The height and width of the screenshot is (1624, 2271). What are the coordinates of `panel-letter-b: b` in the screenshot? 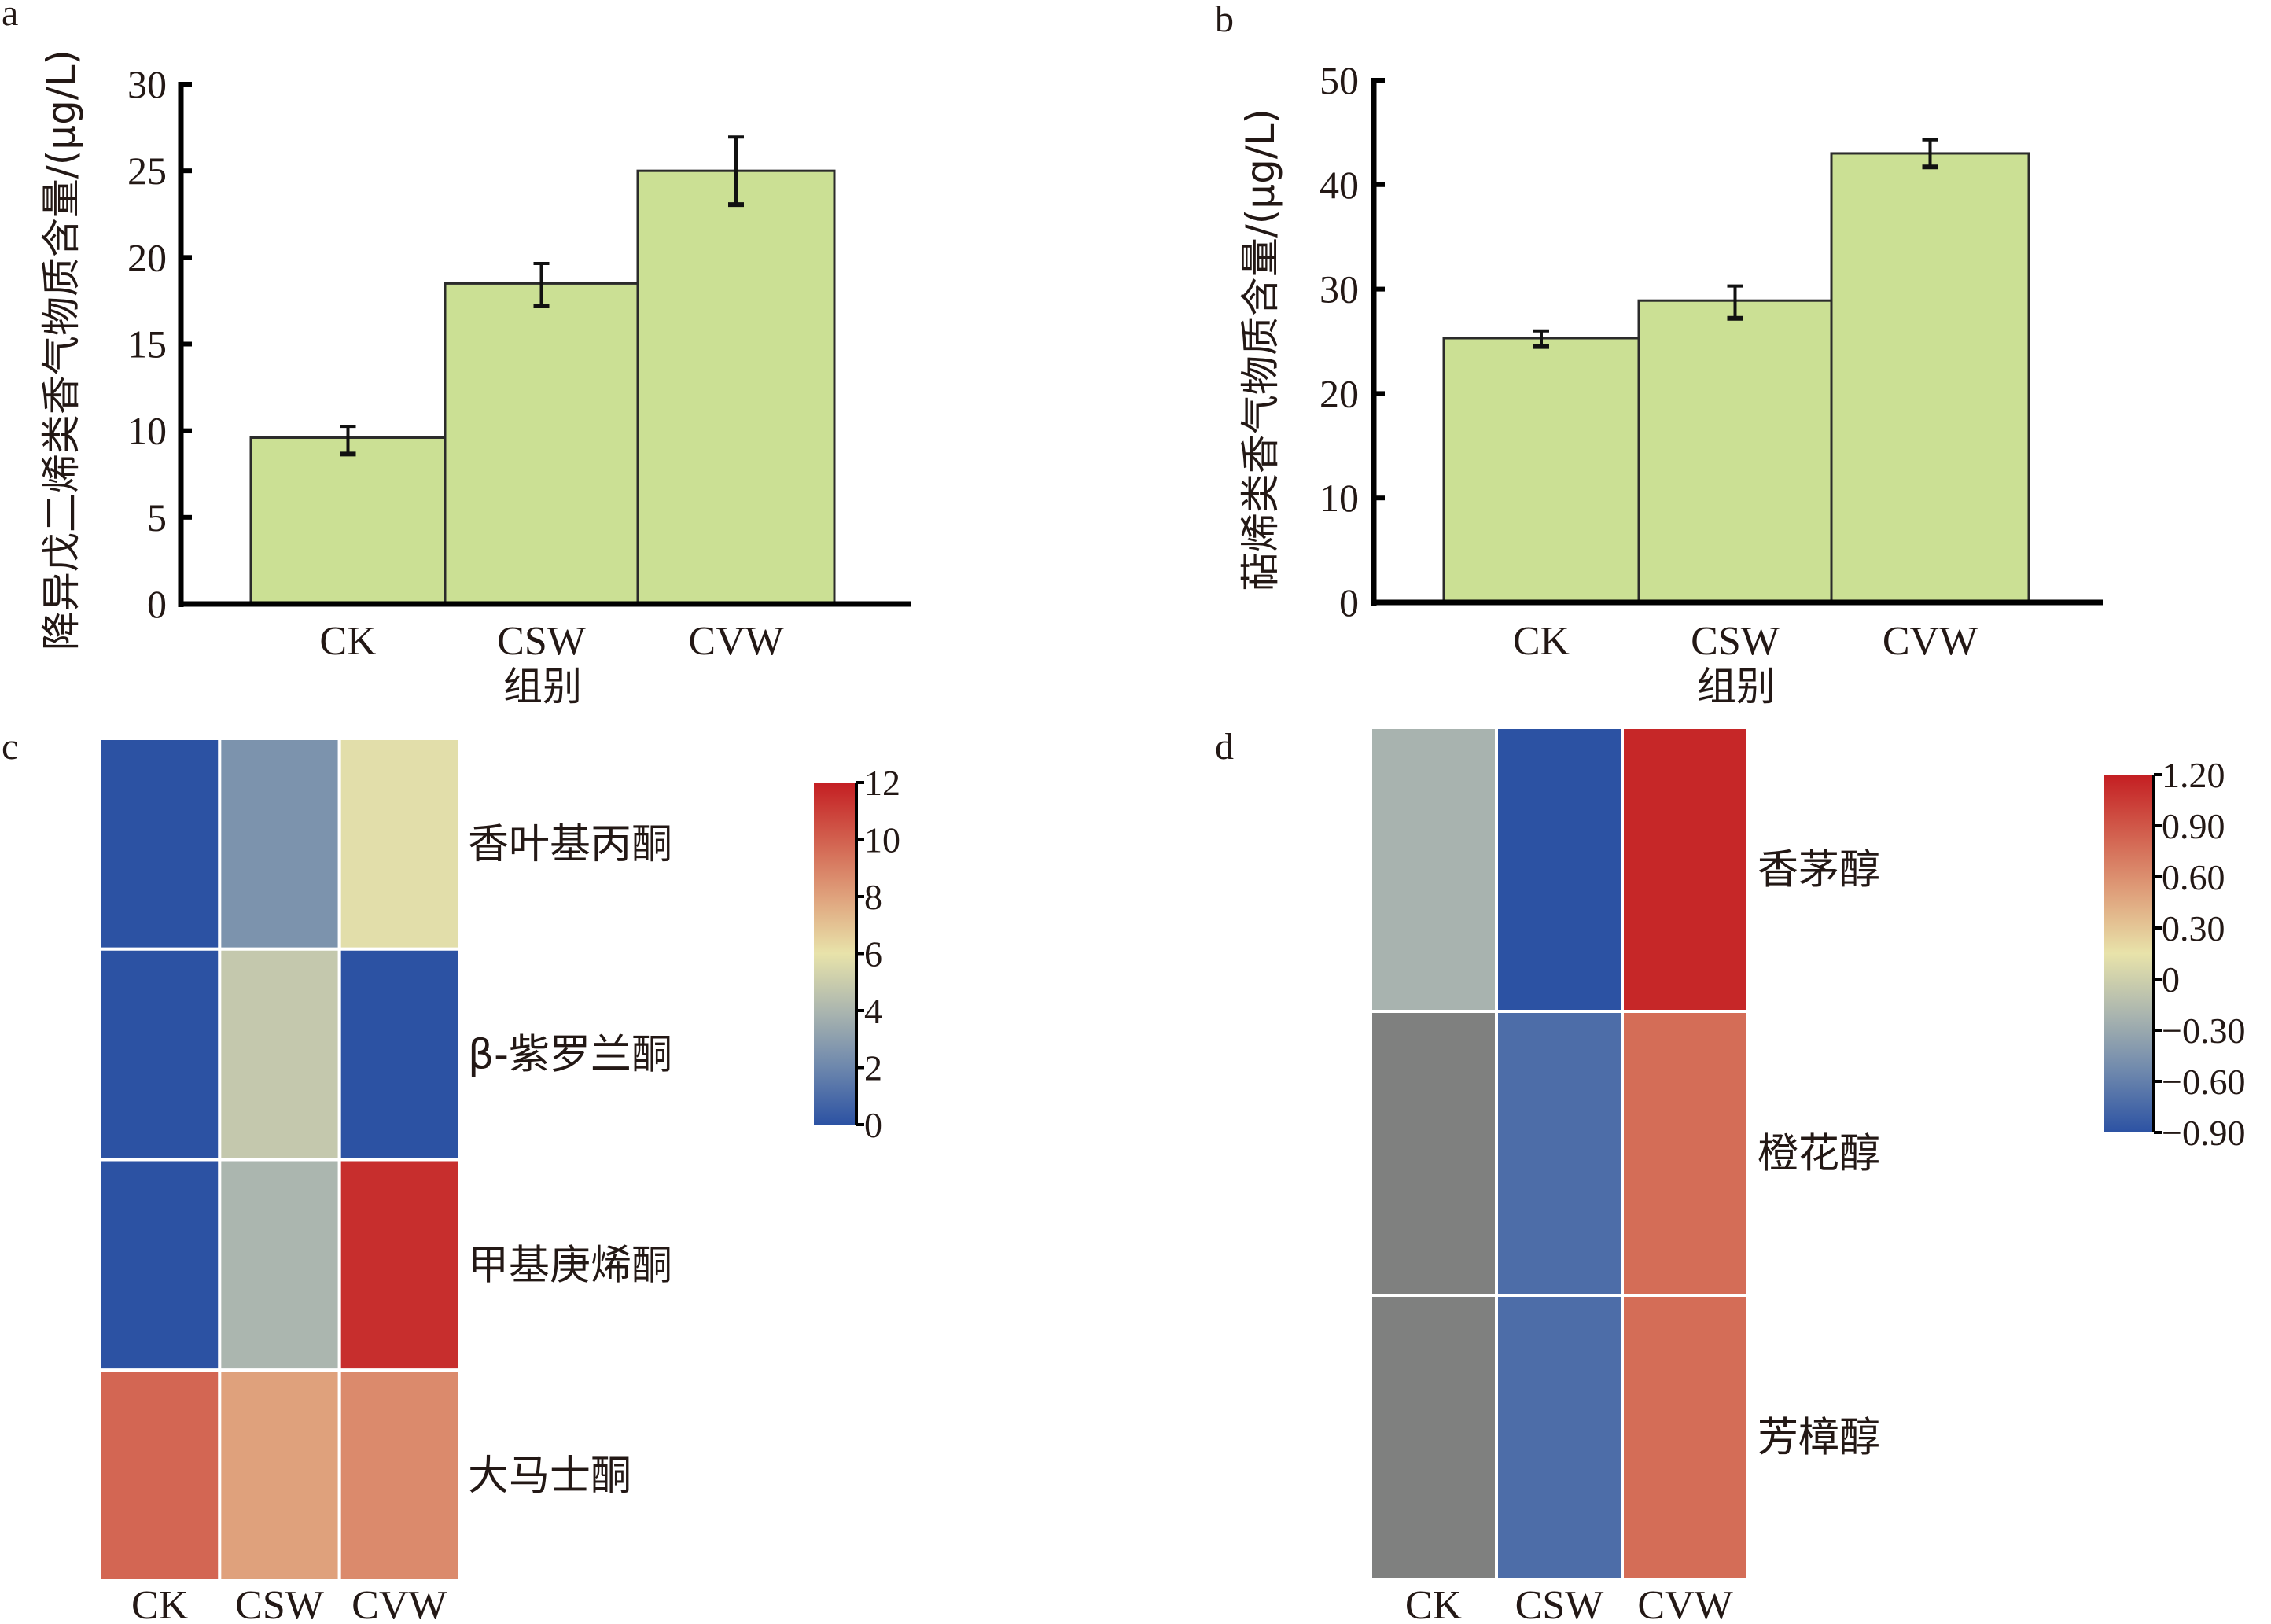 It's located at (1224, 20).